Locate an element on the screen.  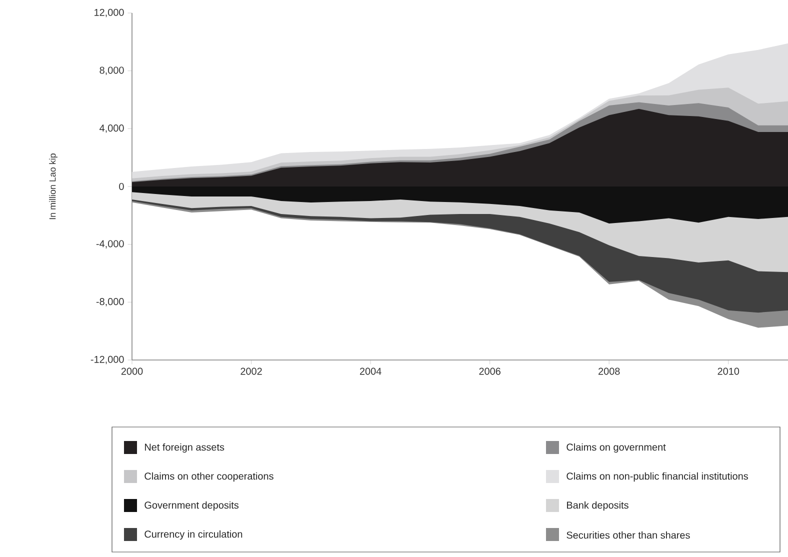
y-axis-title: In million Lao kip is located at coordinates (53, 187).